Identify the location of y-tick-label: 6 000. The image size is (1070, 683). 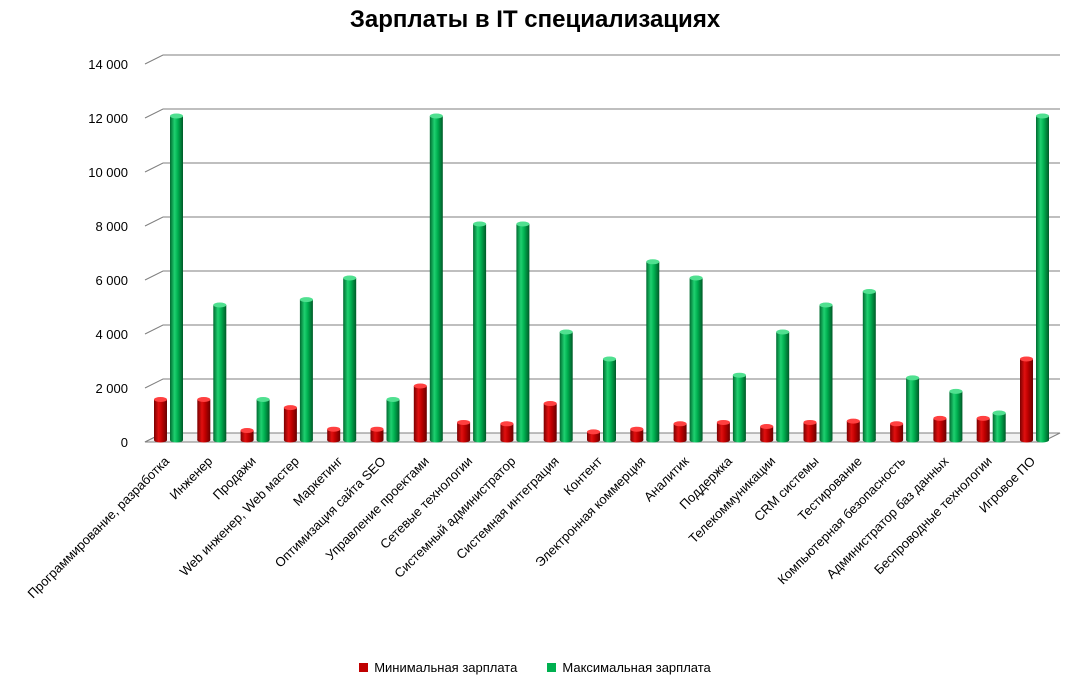
(111, 280).